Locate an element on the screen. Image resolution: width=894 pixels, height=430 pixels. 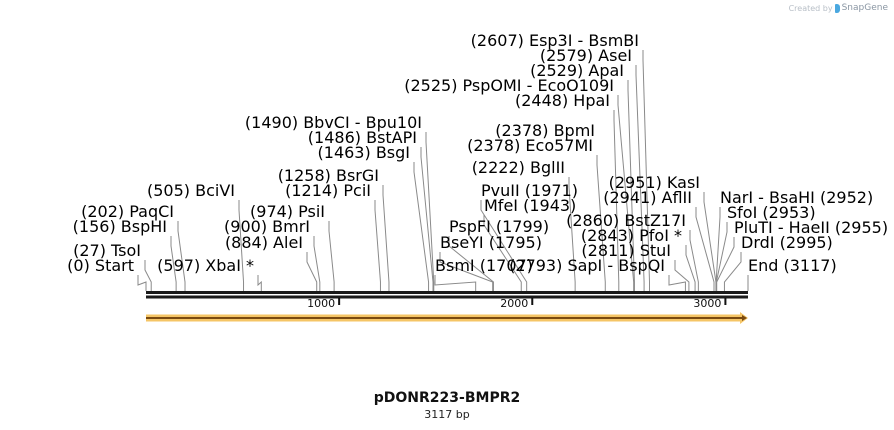
site-name: BsmI is located at coordinates (455, 265).